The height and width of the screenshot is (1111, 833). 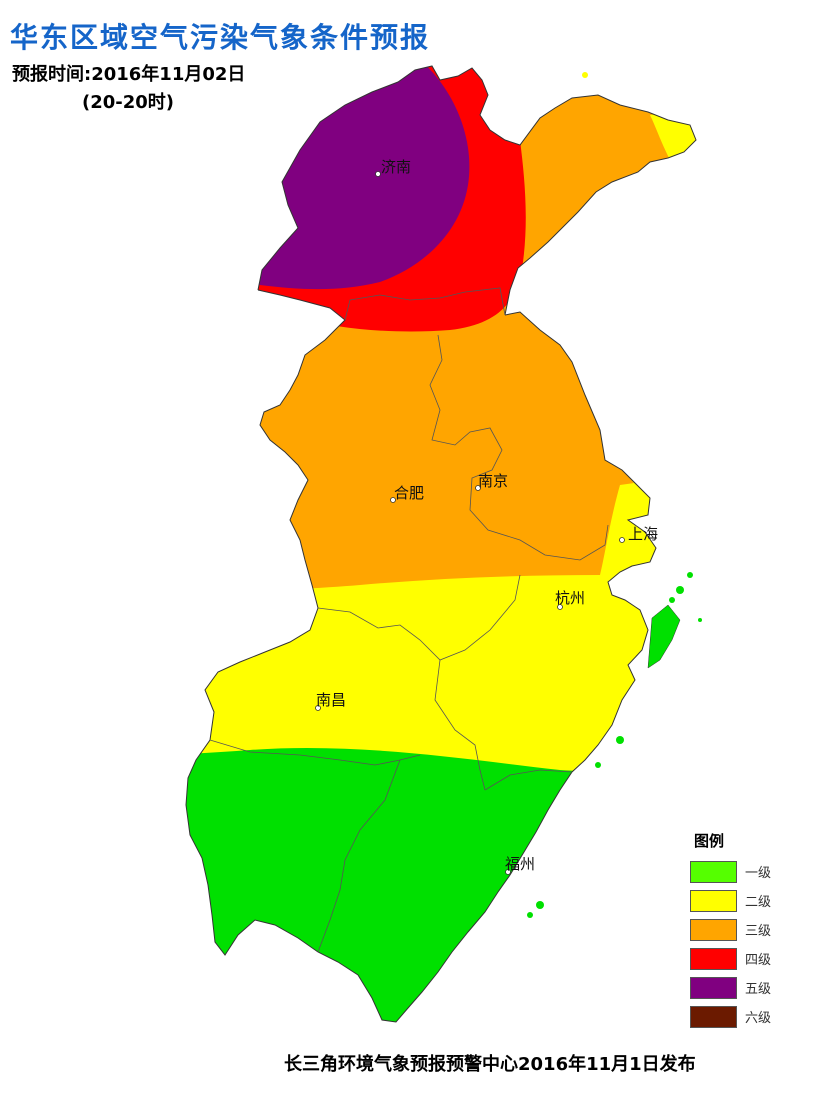 I want to click on city-label-fuzhou: 福州, so click(x=520, y=864).